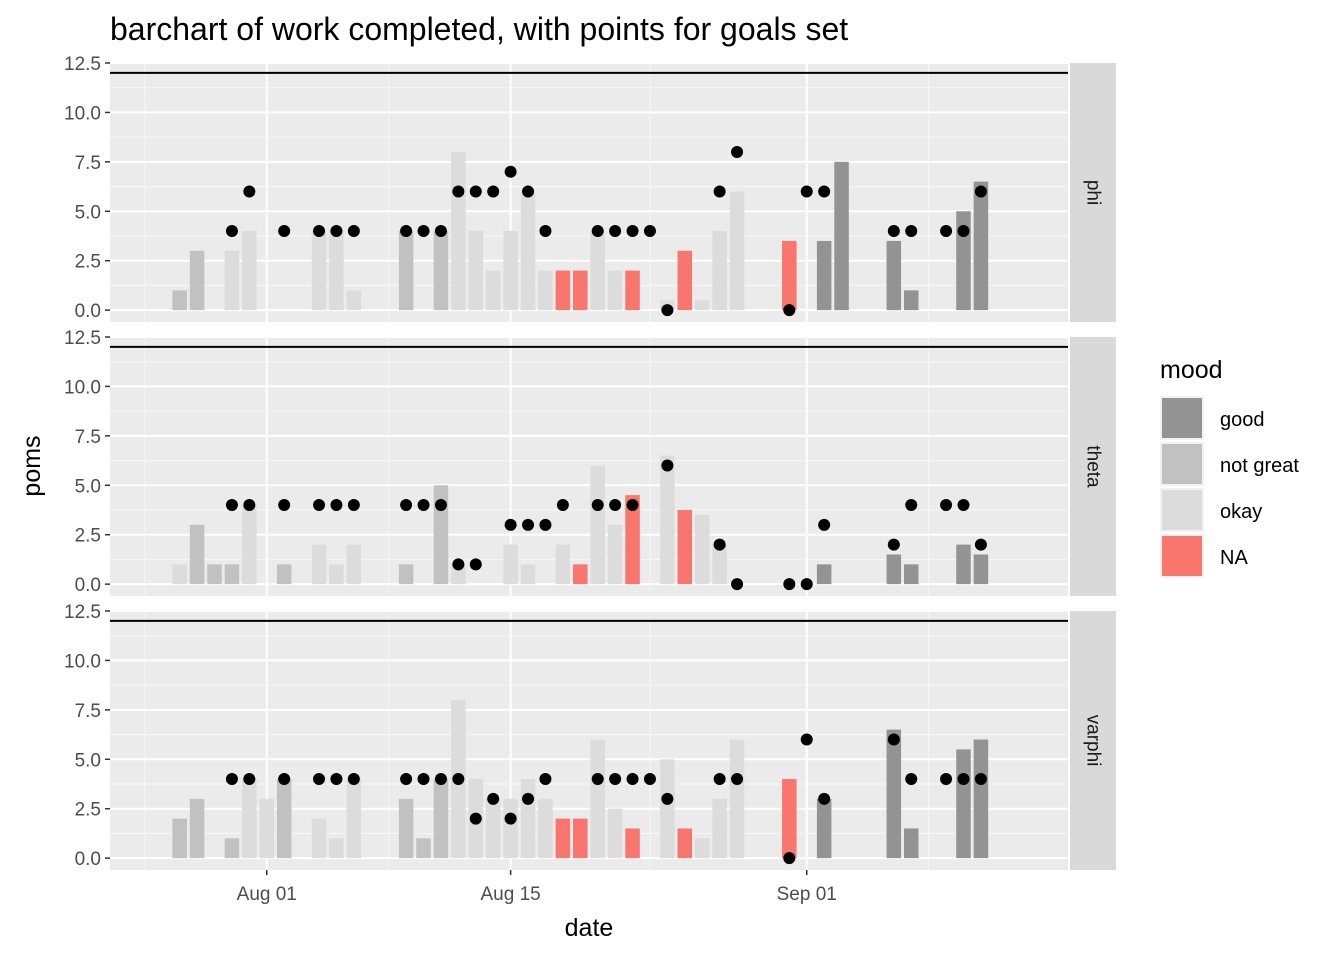  I want to click on legend: mood good not great okay NA, so click(1229, 467).